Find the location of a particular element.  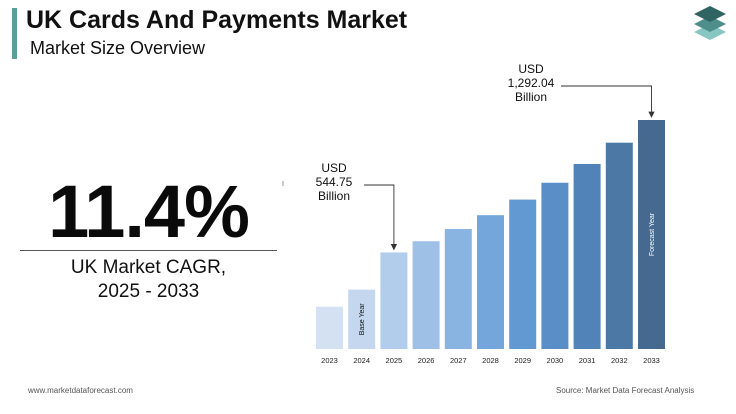

year-label-2027: 2027 is located at coordinates (458, 360).